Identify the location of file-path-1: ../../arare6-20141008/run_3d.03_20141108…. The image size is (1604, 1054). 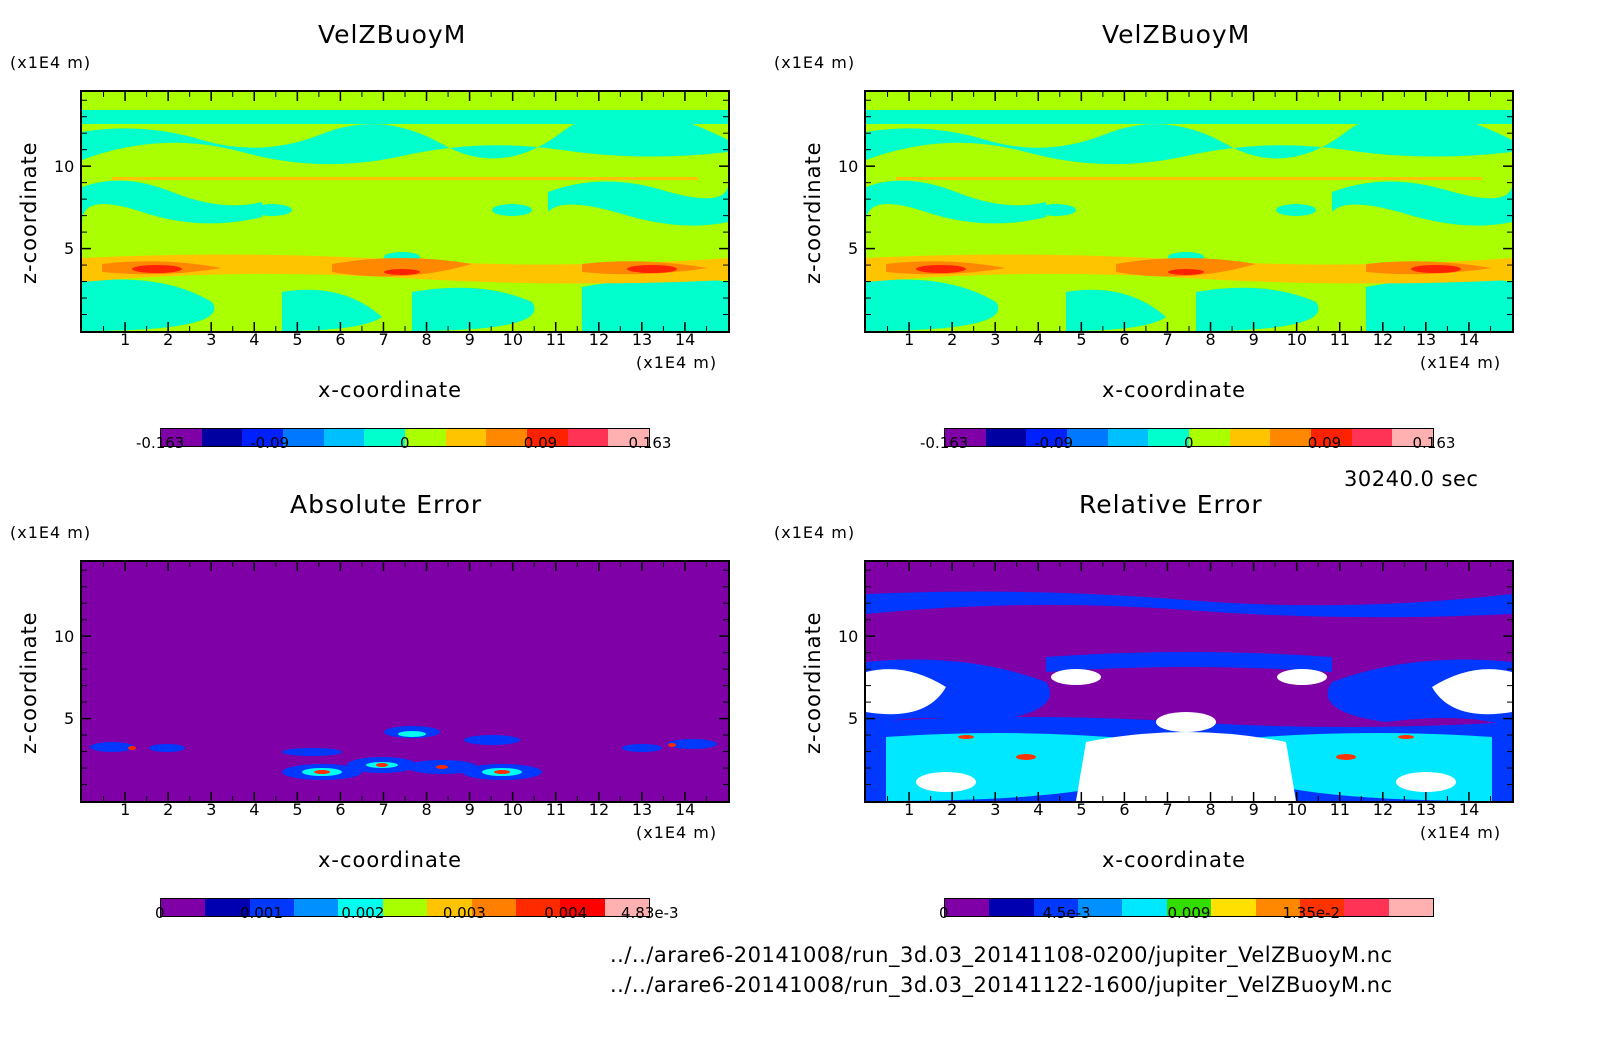
(1001, 955).